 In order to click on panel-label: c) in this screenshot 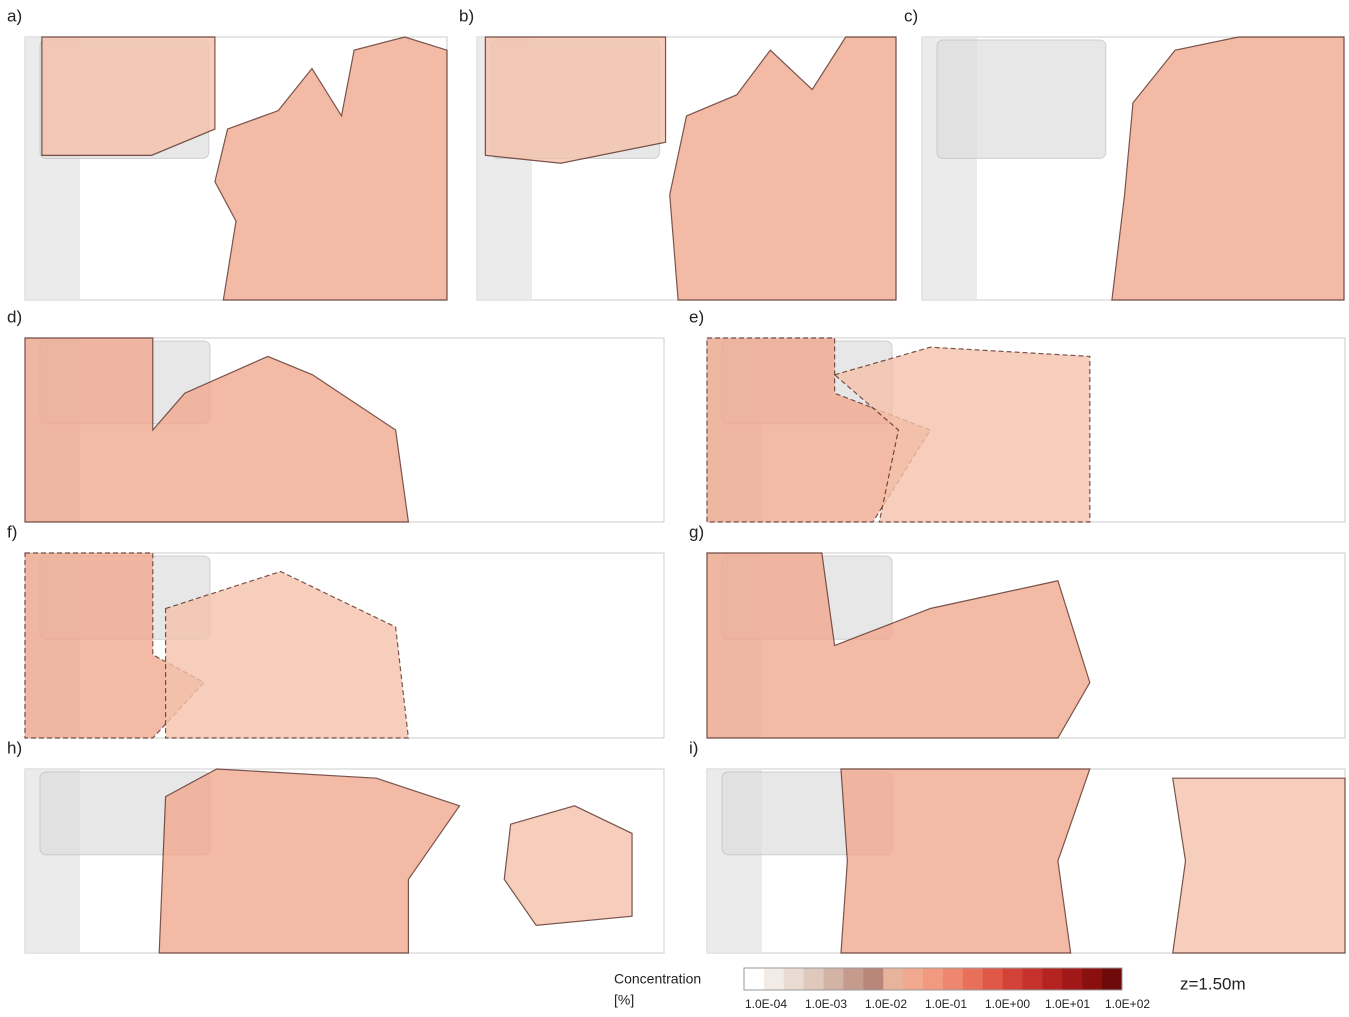, I will do `click(911, 15)`.